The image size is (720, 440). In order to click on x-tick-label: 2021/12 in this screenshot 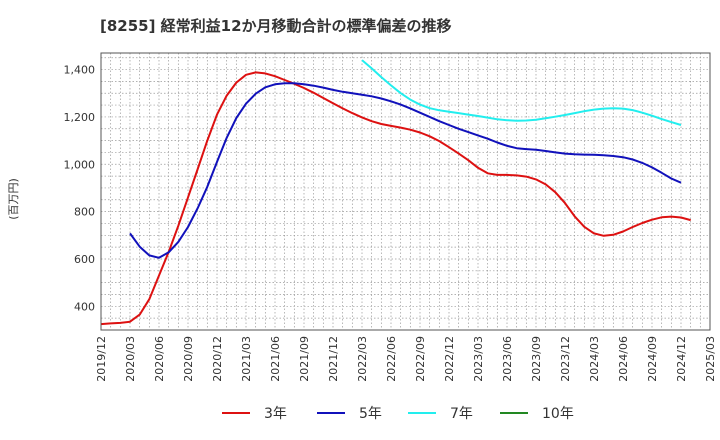, I will do `click(333, 359)`.